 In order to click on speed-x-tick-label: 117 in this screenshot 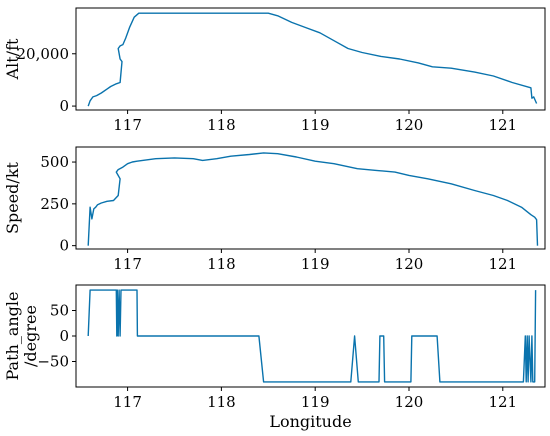, I will do `click(127, 264)`.